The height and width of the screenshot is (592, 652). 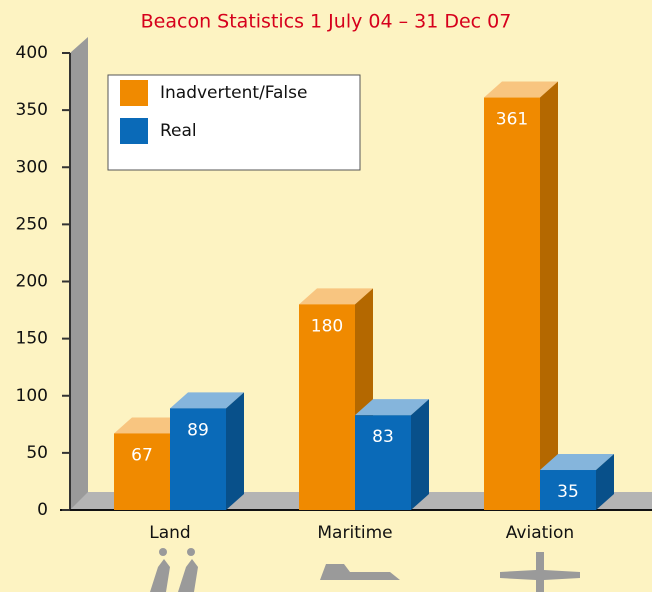 What do you see at coordinates (169, 533) in the screenshot?
I see `x-tick-label: Land` at bounding box center [169, 533].